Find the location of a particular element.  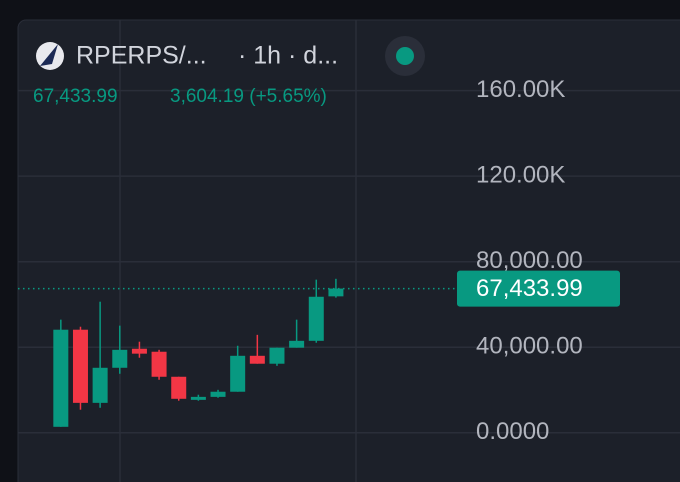

y-tick-label: 120.00K is located at coordinates (520, 174).